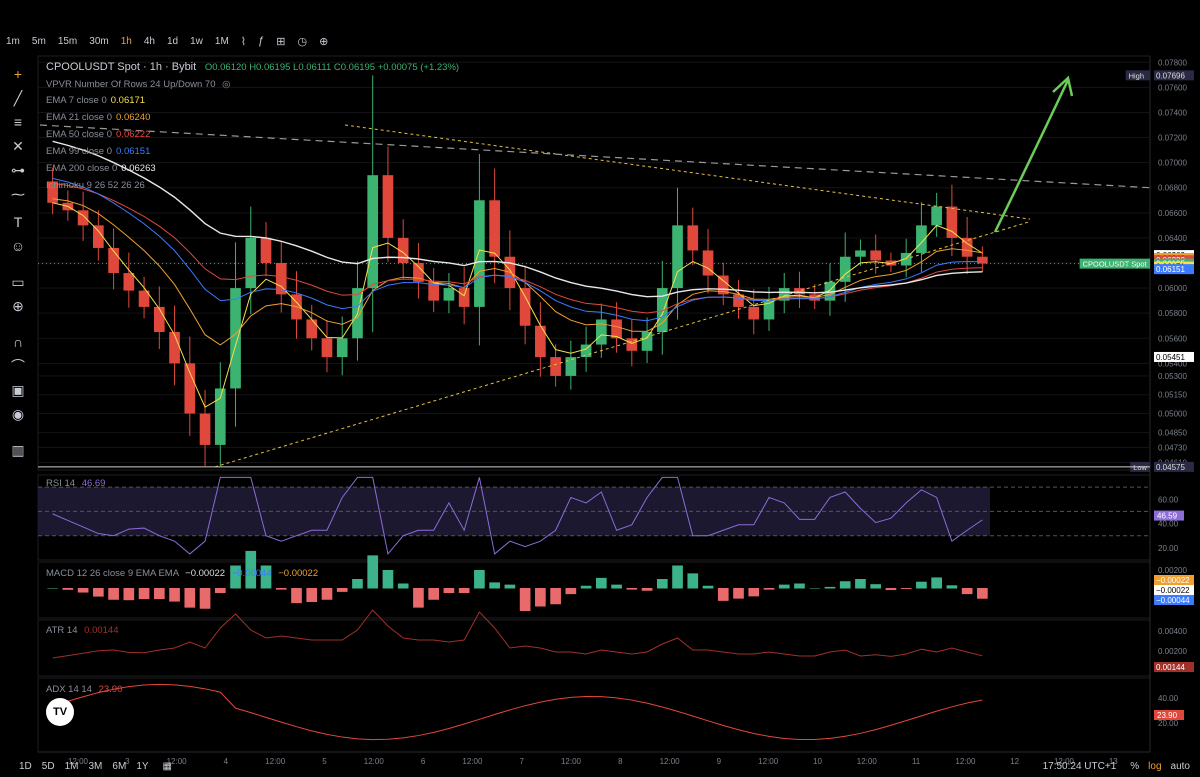 Image resolution: width=1200 pixels, height=777 pixels. Describe the element at coordinates (18, 246) in the screenshot. I see `emoji-icon: ☺` at that location.